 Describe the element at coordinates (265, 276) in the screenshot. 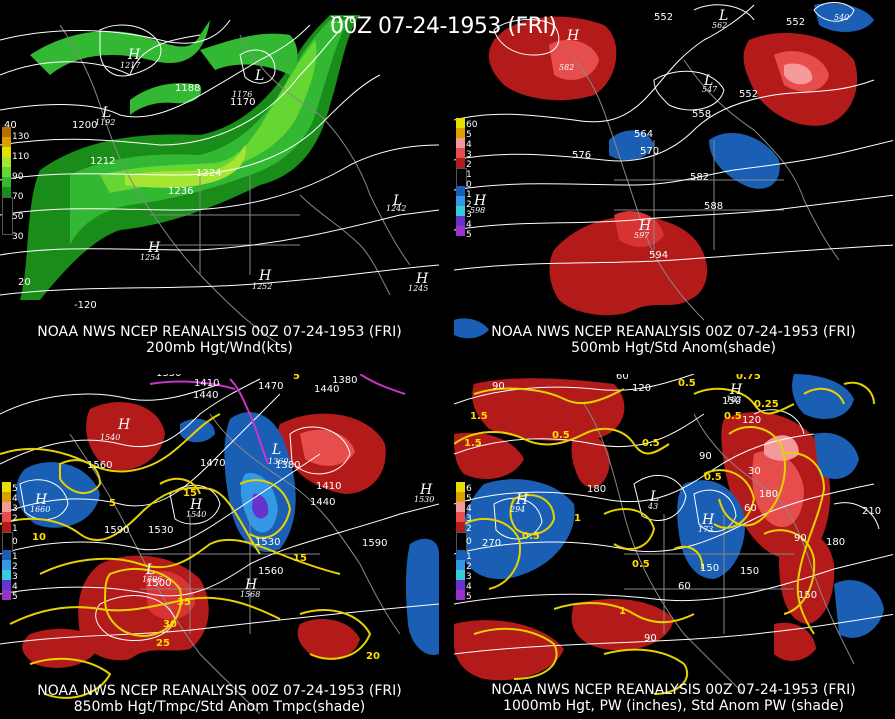

I see `center-h-3: H` at that location.